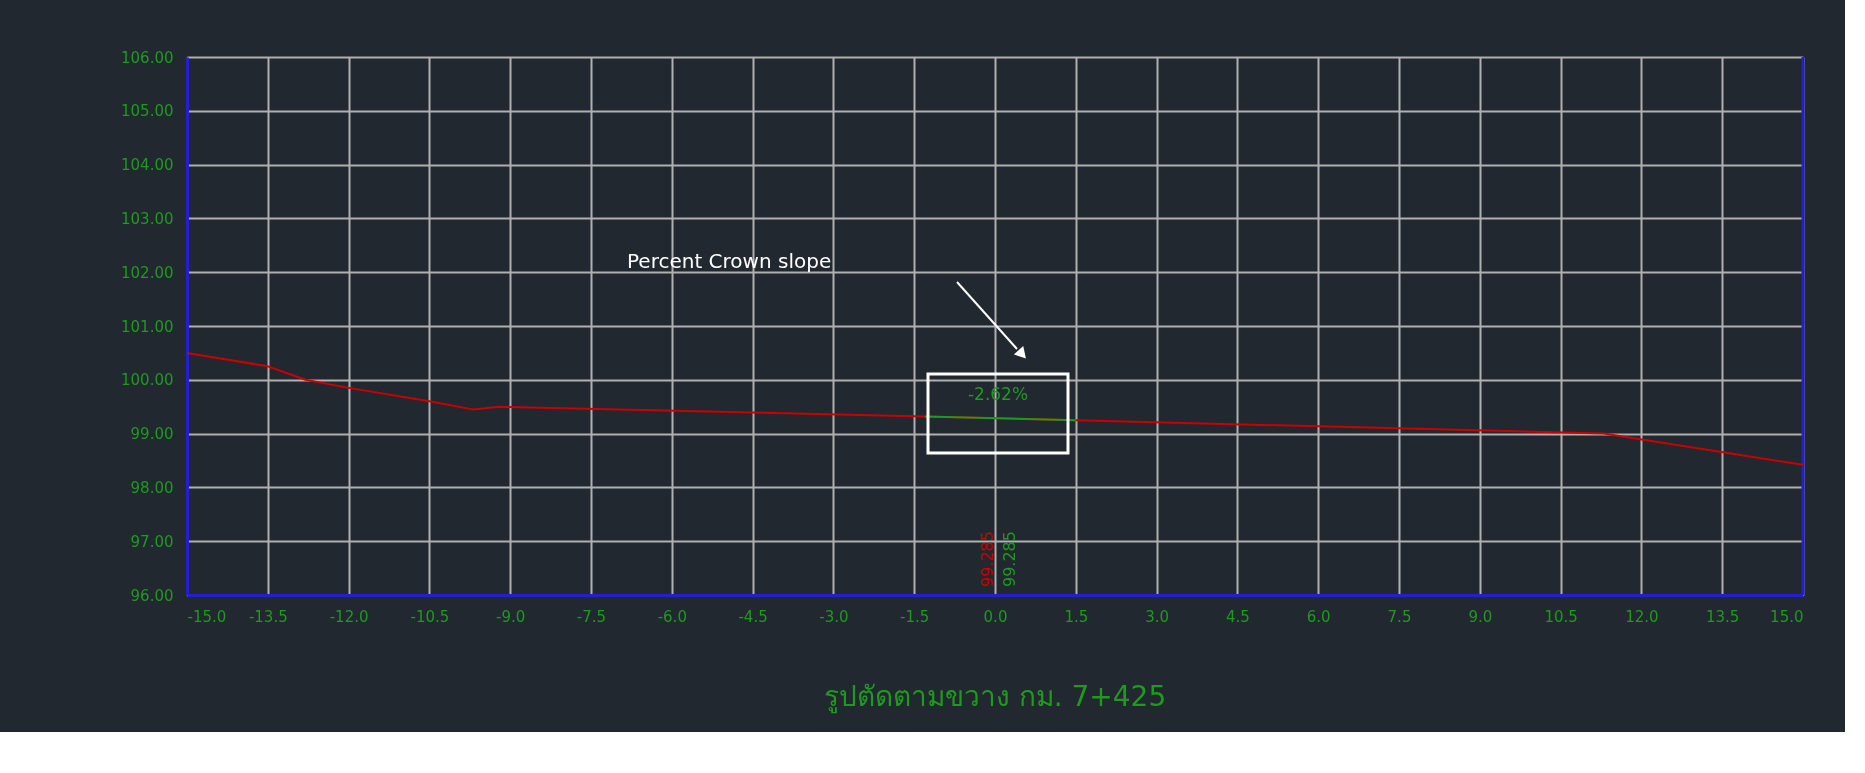 Image resolution: width=1865 pixels, height=773 pixels. What do you see at coordinates (147, 111) in the screenshot?
I see `y-tick-label: 105.00` at bounding box center [147, 111].